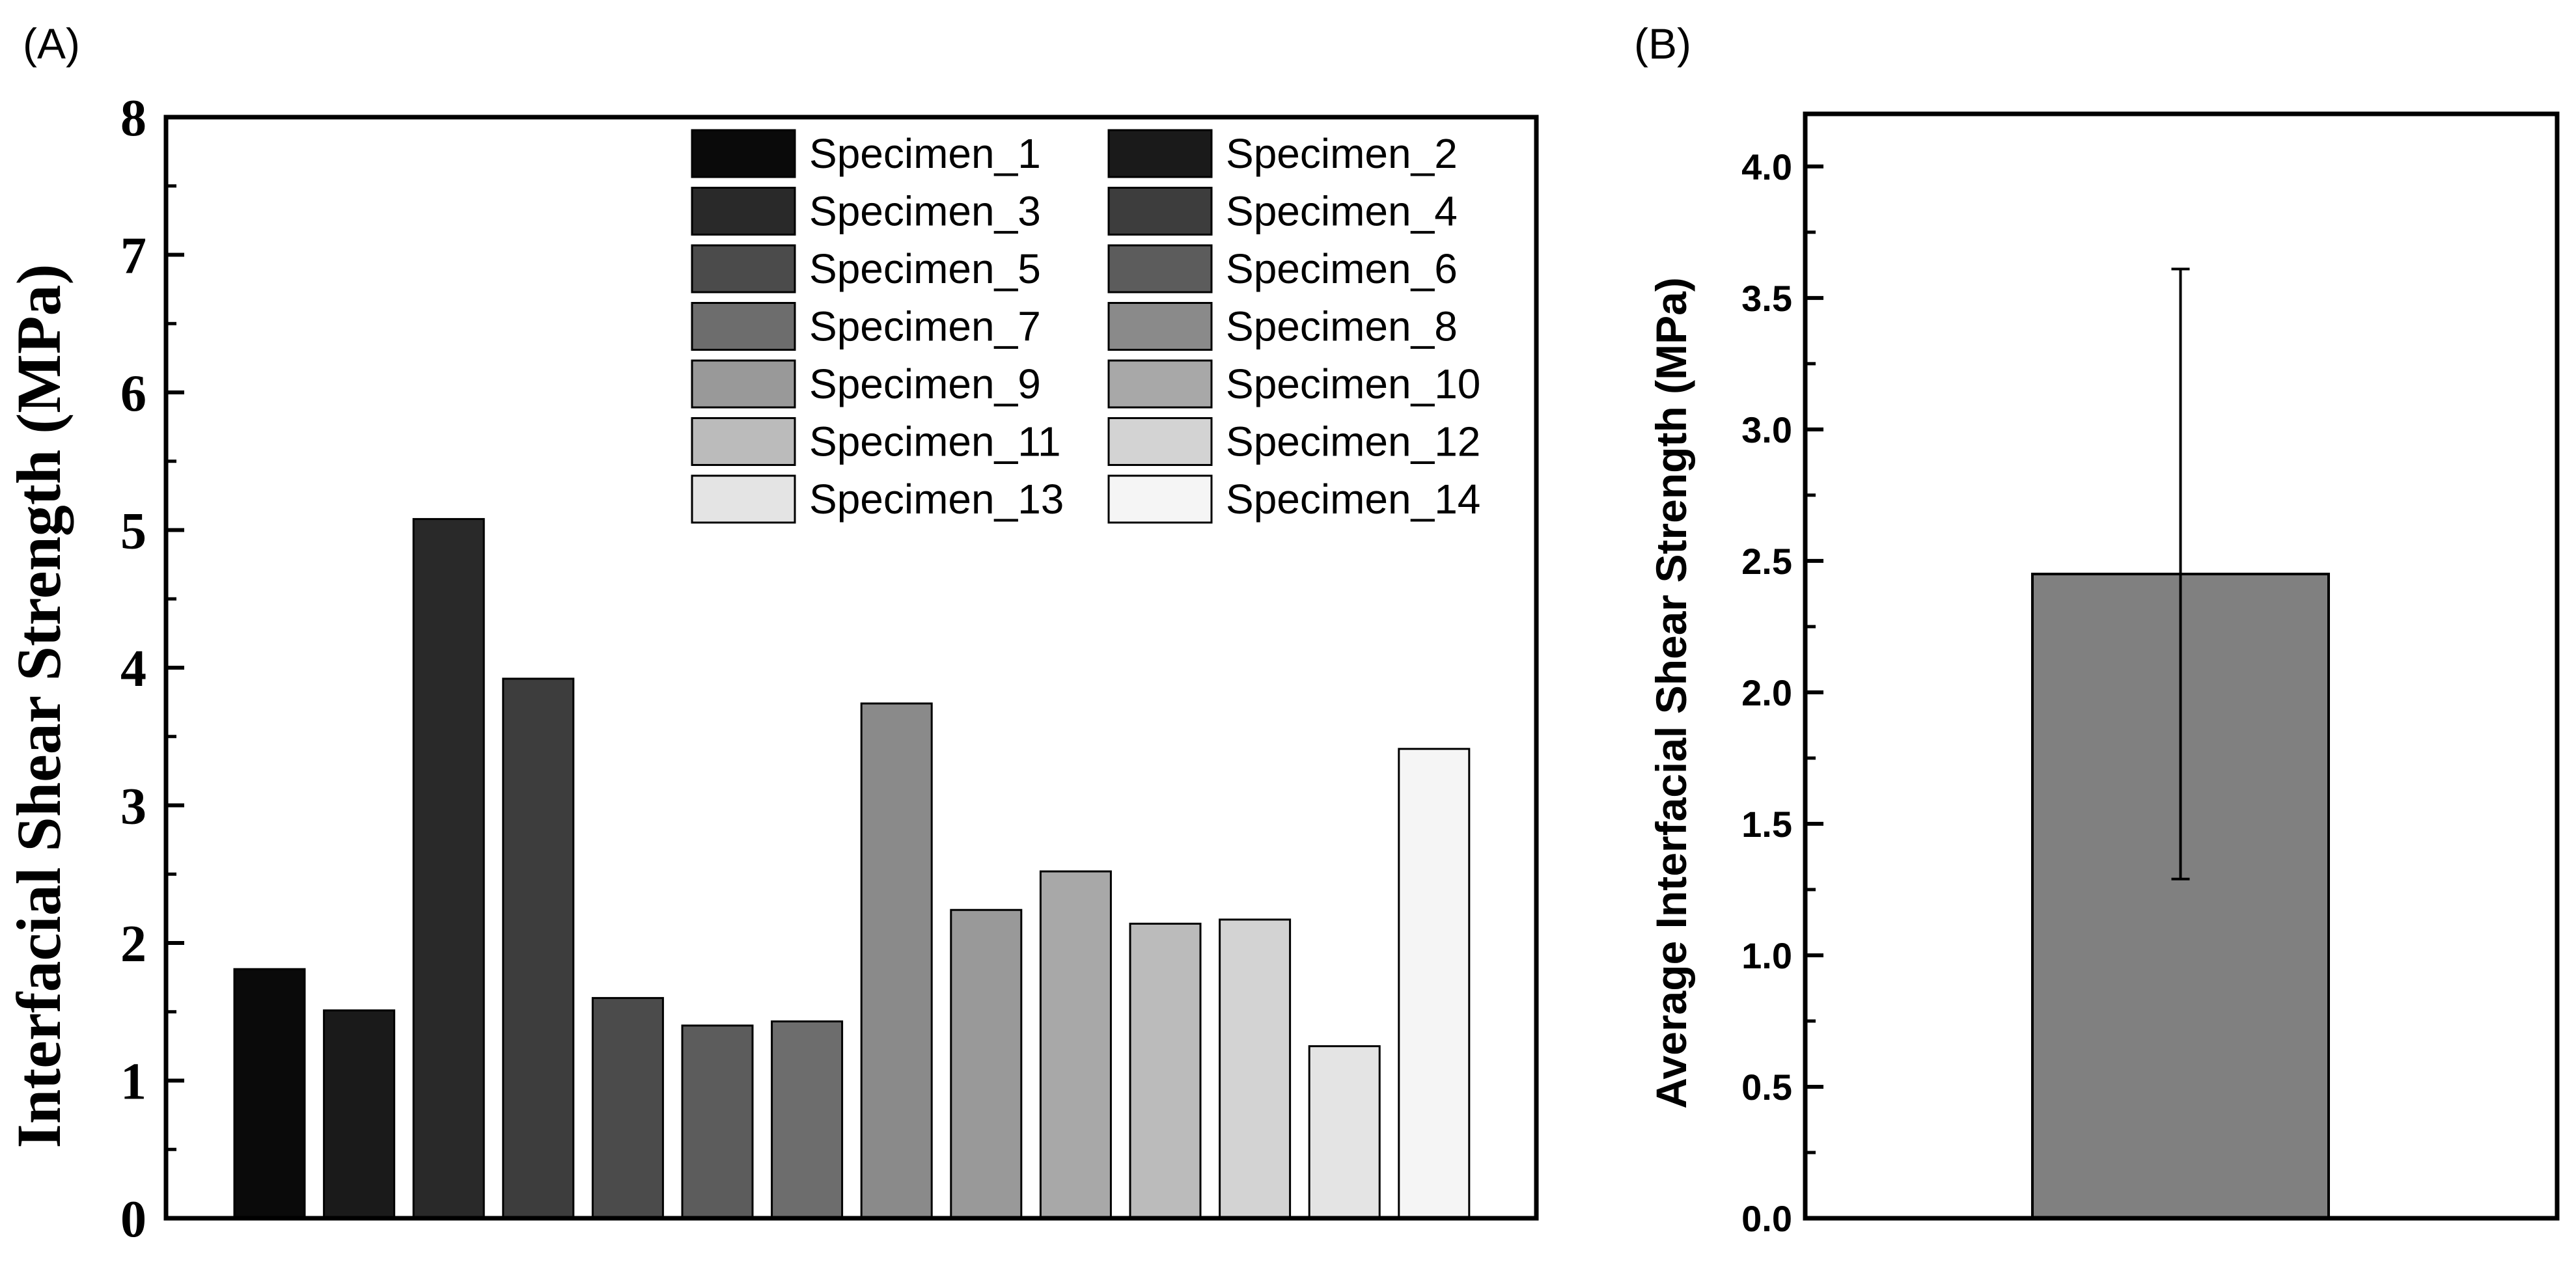 The width and height of the screenshot is (2576, 1269). I want to click on panel-a-y-tick-label: 3, so click(133, 807).